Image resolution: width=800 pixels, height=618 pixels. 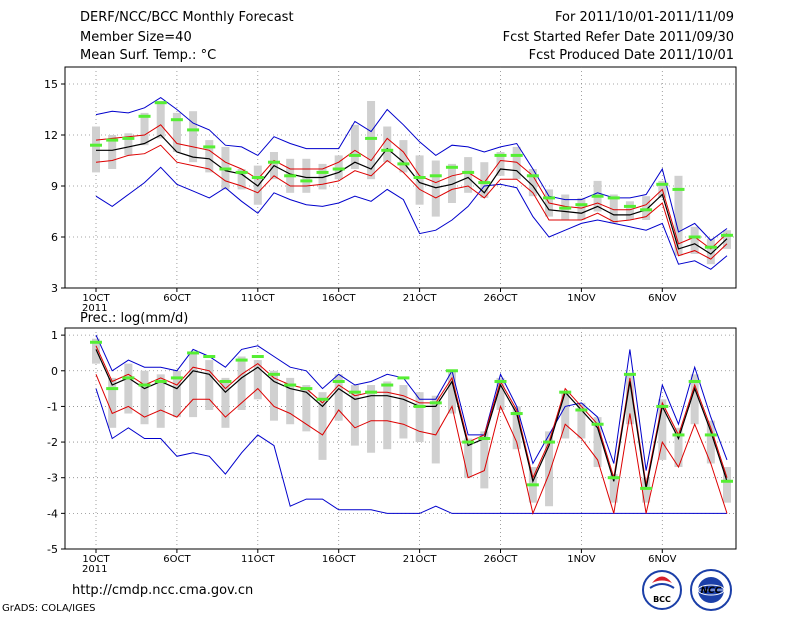 I want to click on spread-lower-line, so click(x=411, y=202).